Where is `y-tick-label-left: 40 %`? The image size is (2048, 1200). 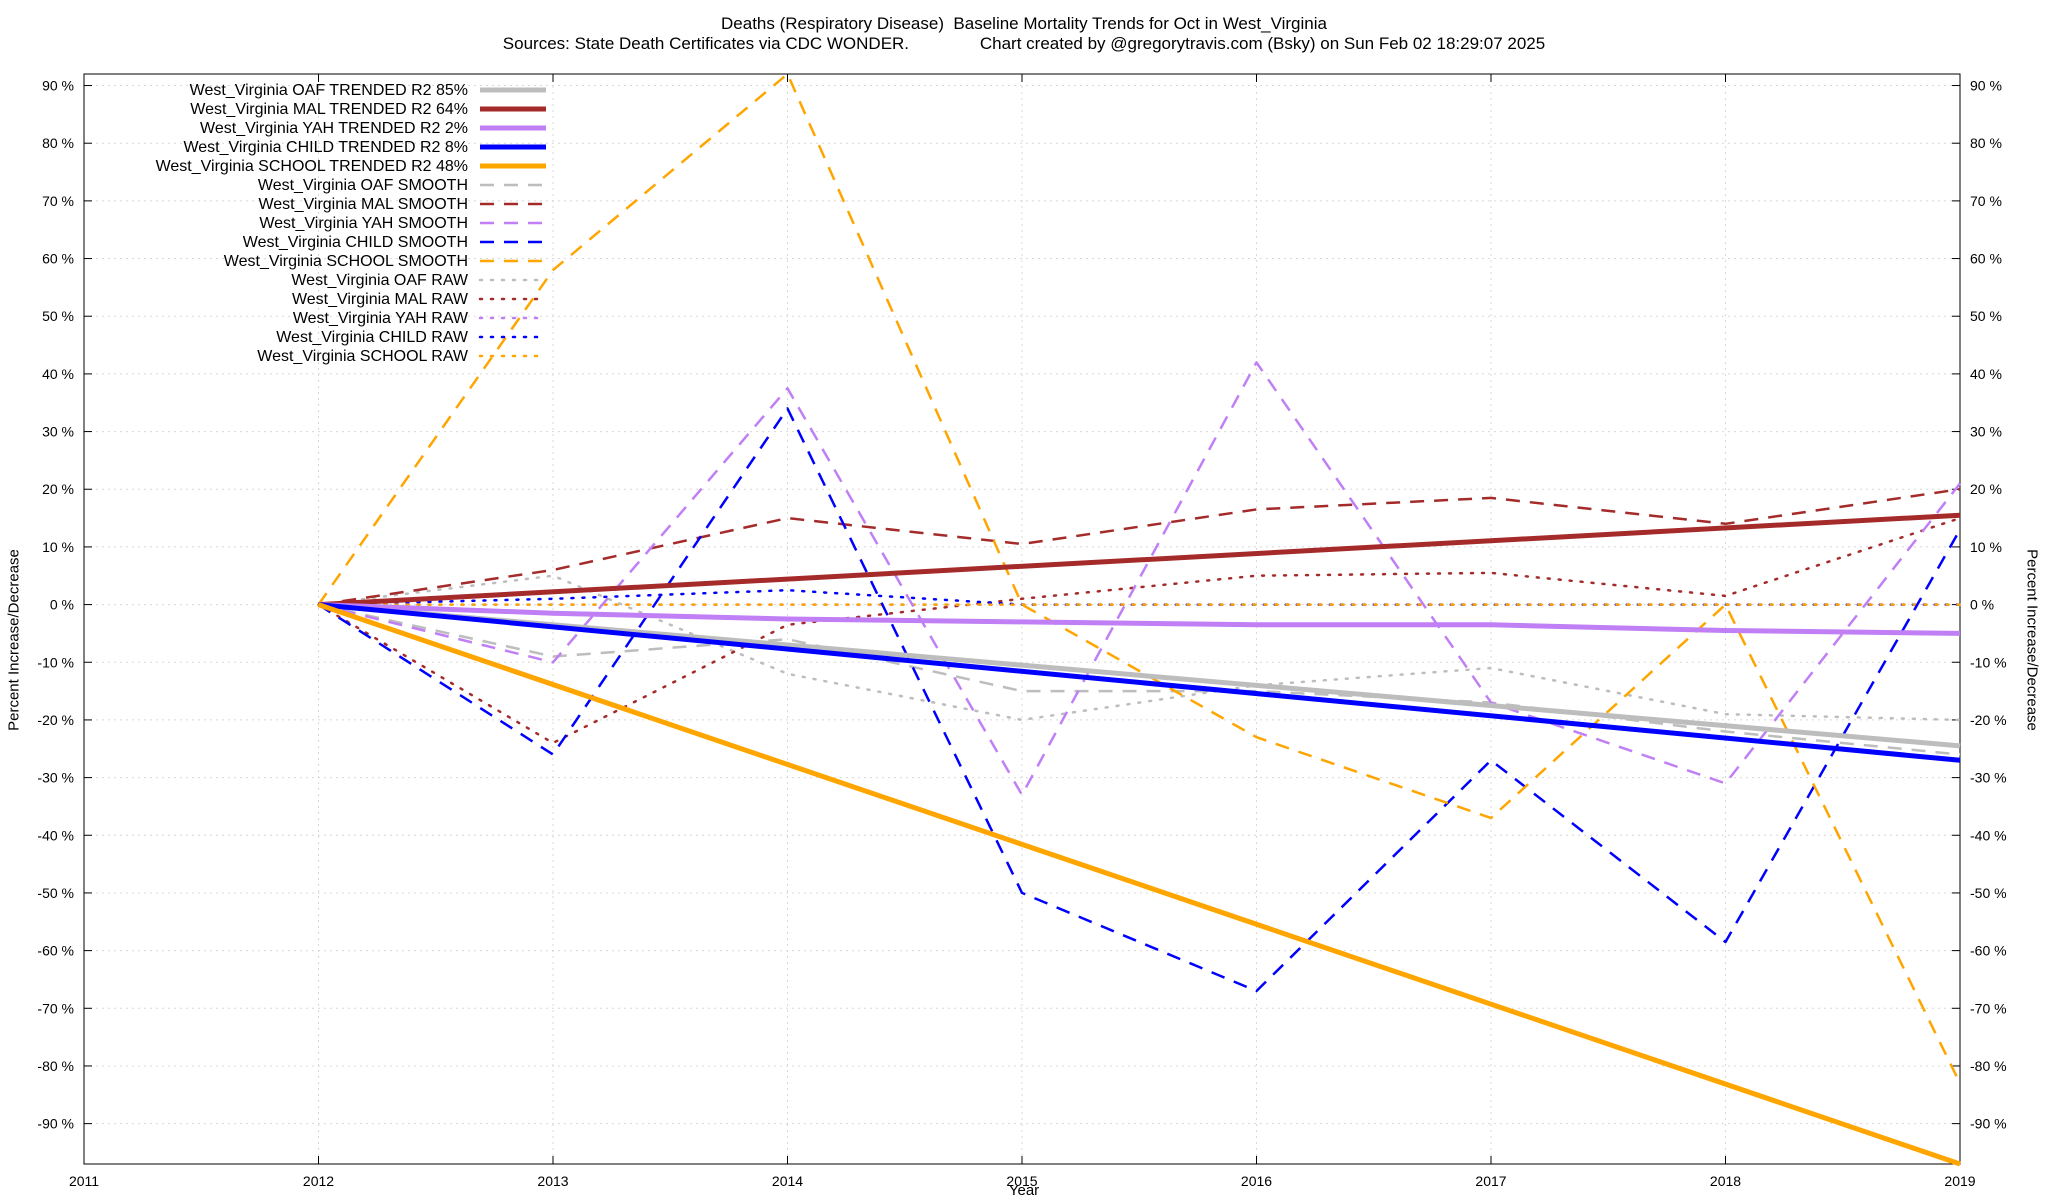 y-tick-label-left: 40 % is located at coordinates (58, 374).